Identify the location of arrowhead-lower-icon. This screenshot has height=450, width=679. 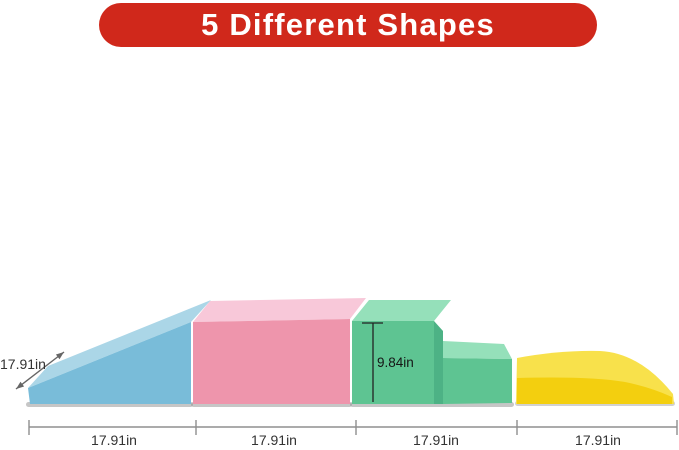
(20, 385).